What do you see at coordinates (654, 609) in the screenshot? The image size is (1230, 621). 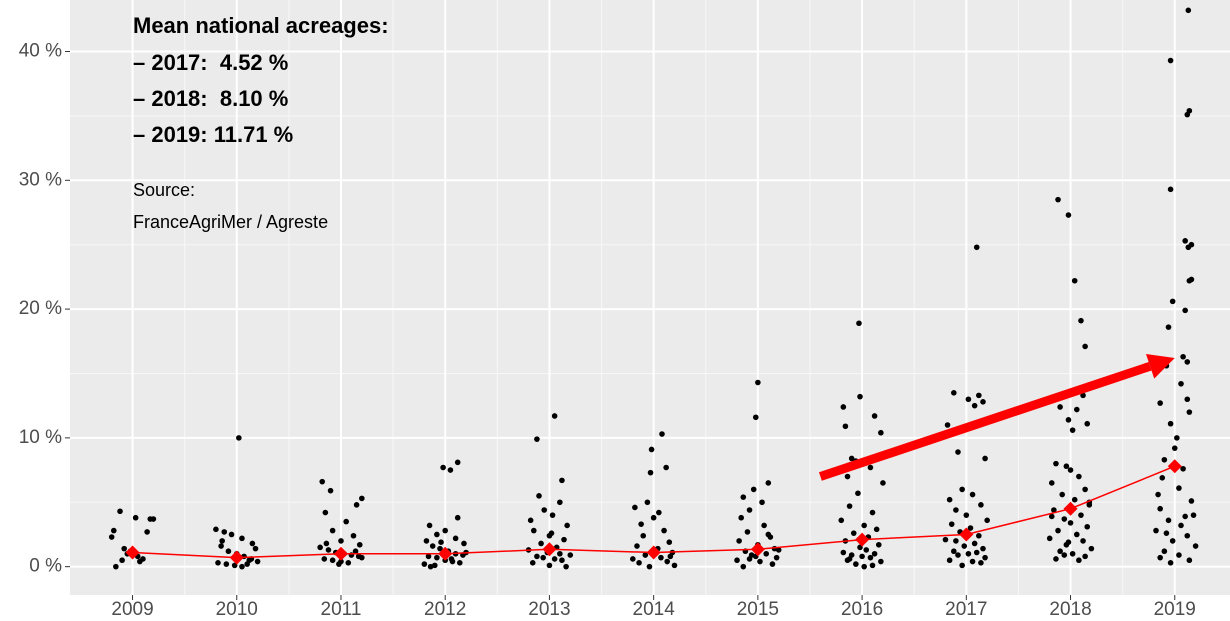 I see `x-tick-label: 2014` at bounding box center [654, 609].